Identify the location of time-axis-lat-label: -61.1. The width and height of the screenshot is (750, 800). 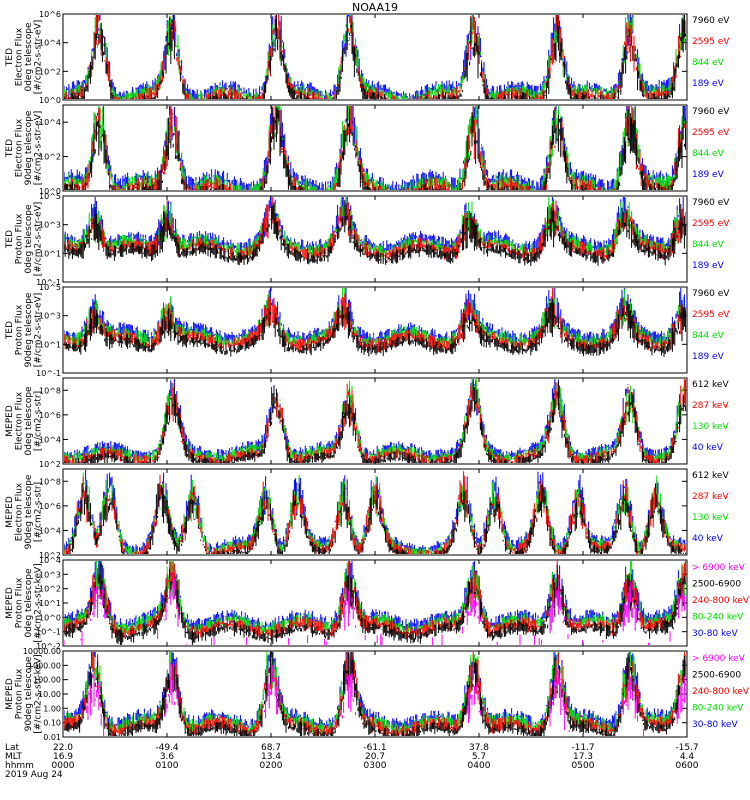
(374, 748).